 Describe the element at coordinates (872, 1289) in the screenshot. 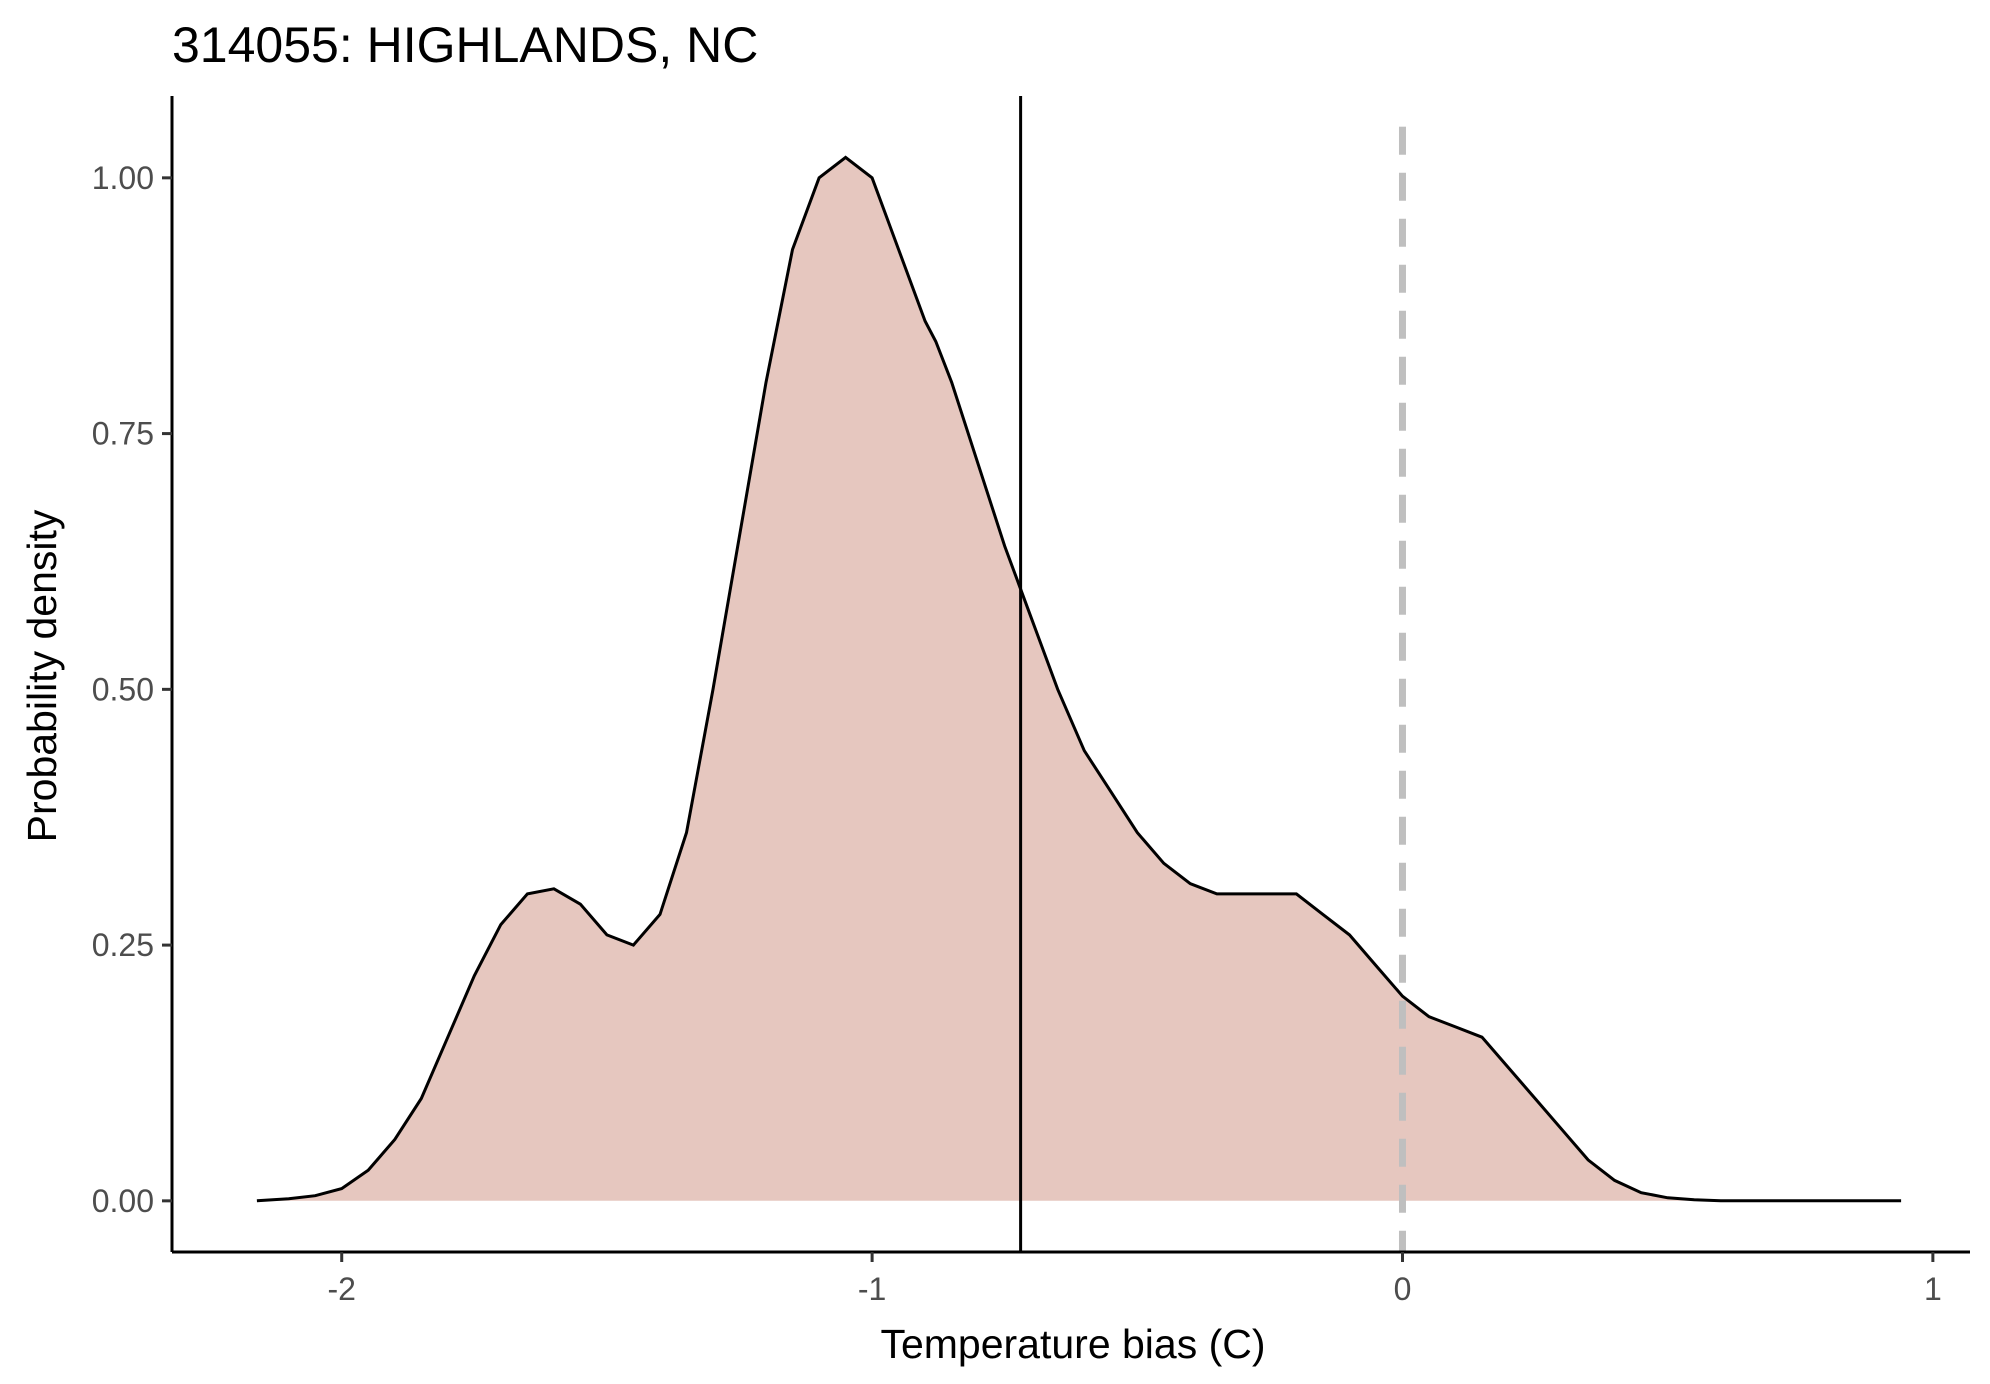

I see `x-tick-label: -1` at that location.